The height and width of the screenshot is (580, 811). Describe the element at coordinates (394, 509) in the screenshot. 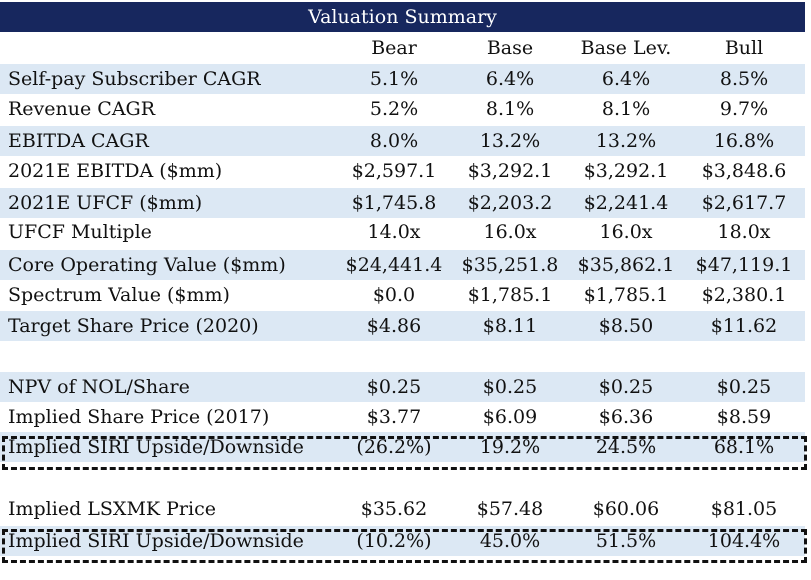

I see `value-bear: $35.62` at that location.